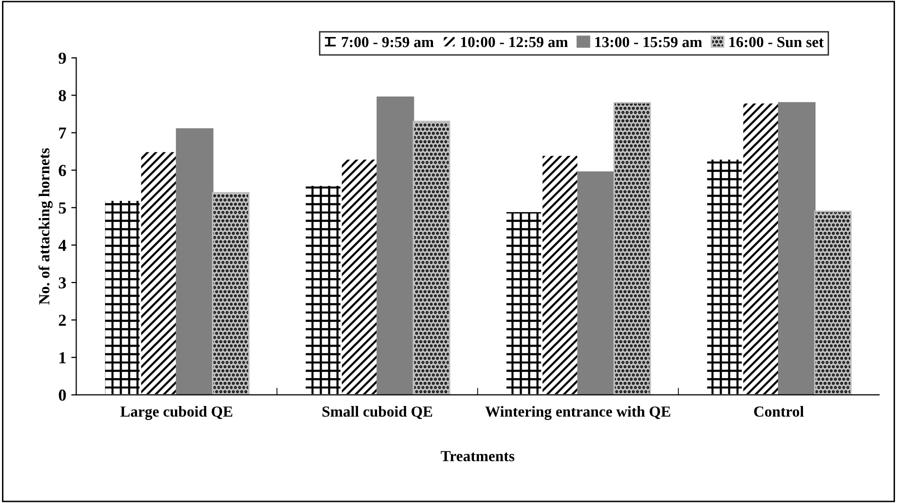 The height and width of the screenshot is (503, 897). Describe the element at coordinates (377, 413) in the screenshot. I see `x-tick-label: Small cuboid QE` at that location.